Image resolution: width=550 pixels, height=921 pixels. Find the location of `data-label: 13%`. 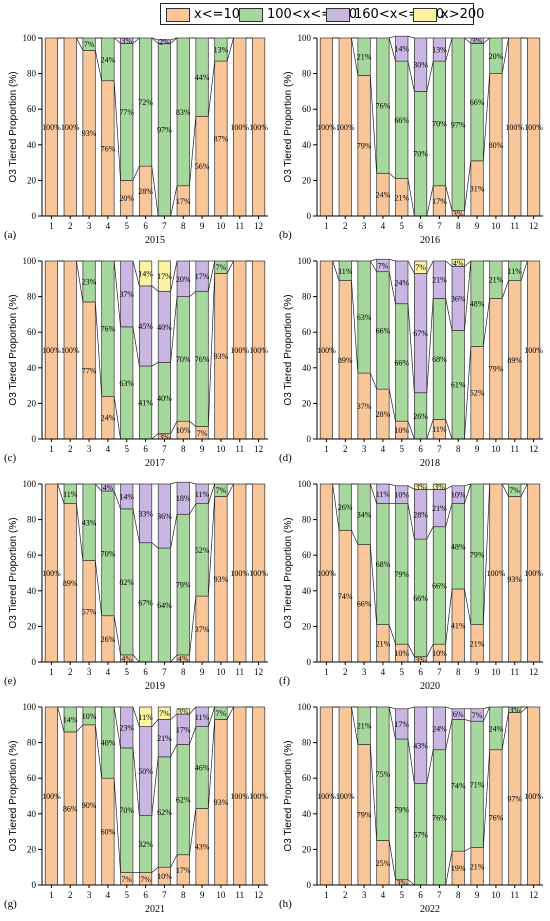

data-label: 13% is located at coordinates (221, 50).